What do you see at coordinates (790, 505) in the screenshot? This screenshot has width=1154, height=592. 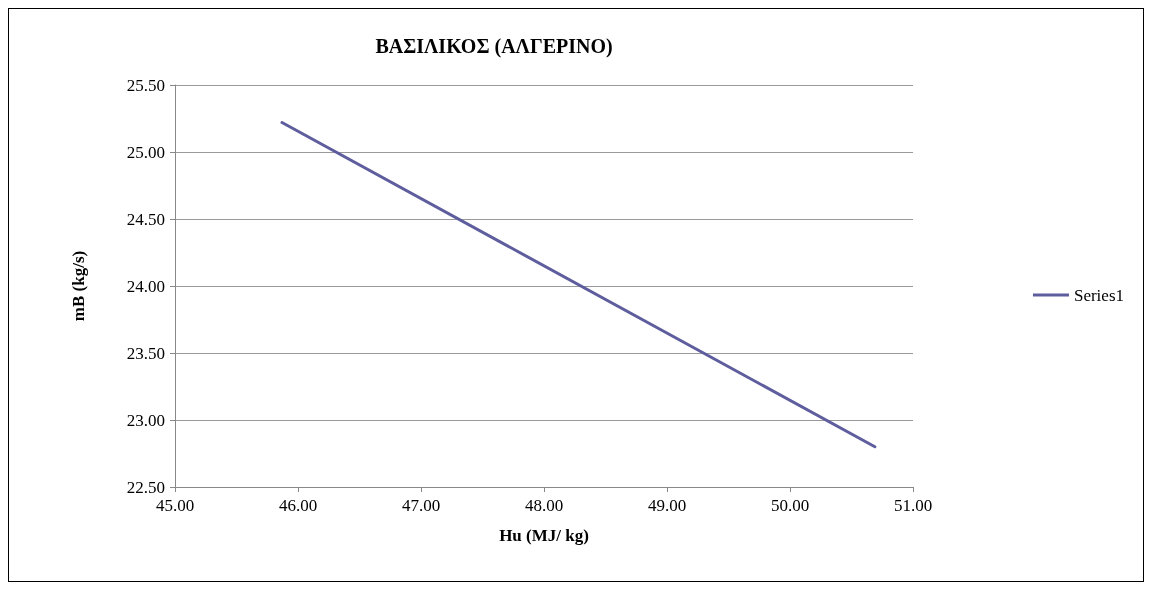 I see `x-tick-label: 50.00` at bounding box center [790, 505].